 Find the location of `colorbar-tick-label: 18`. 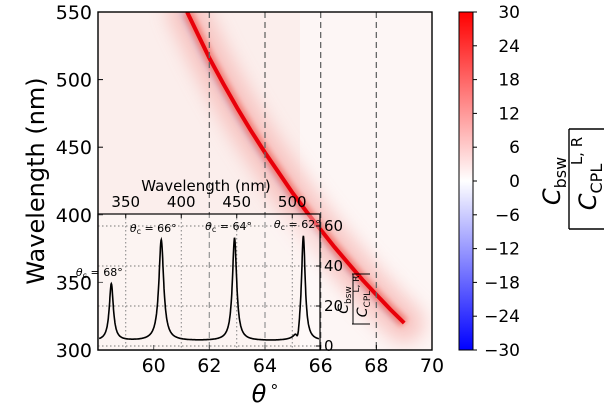

colorbar-tick-label: 18 is located at coordinates (509, 81).